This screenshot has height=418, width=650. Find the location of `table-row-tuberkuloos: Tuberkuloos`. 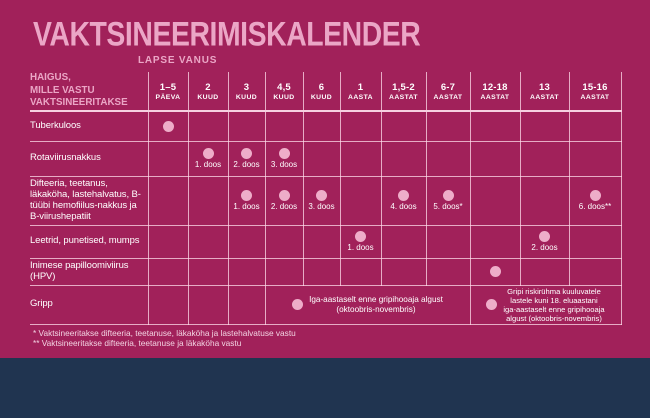

table-row-tuberkuloos: Tuberkuloos is located at coordinates (326, 126).